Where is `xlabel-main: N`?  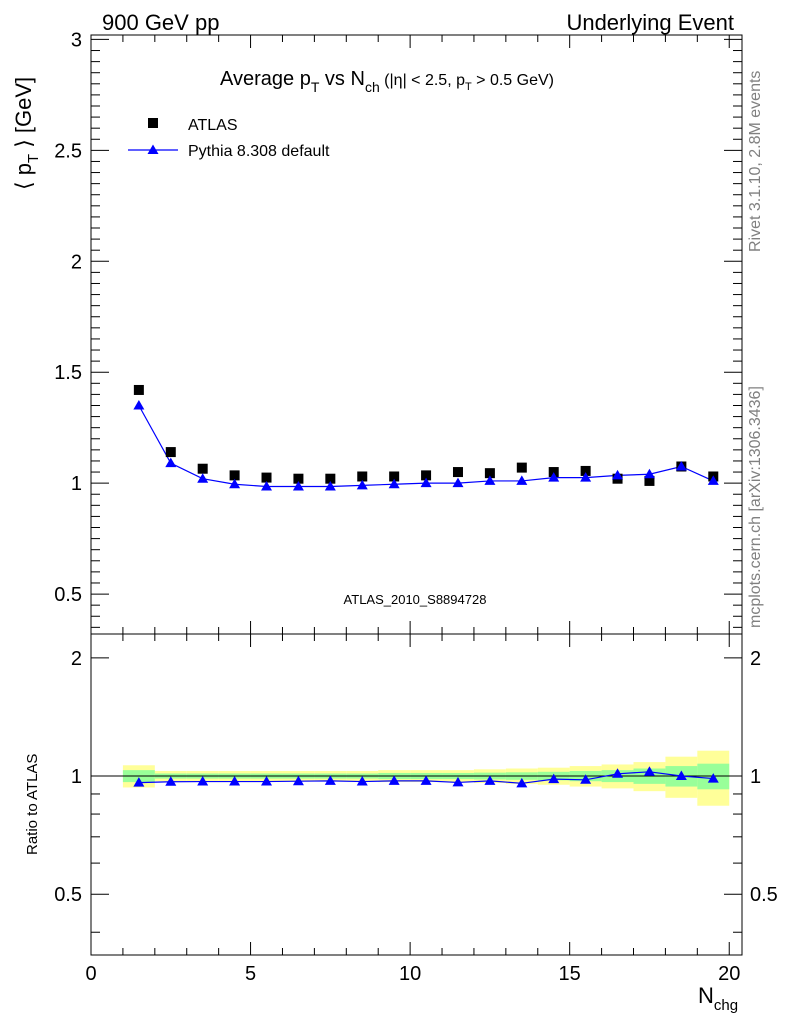
xlabel-main: N is located at coordinates (706, 995).